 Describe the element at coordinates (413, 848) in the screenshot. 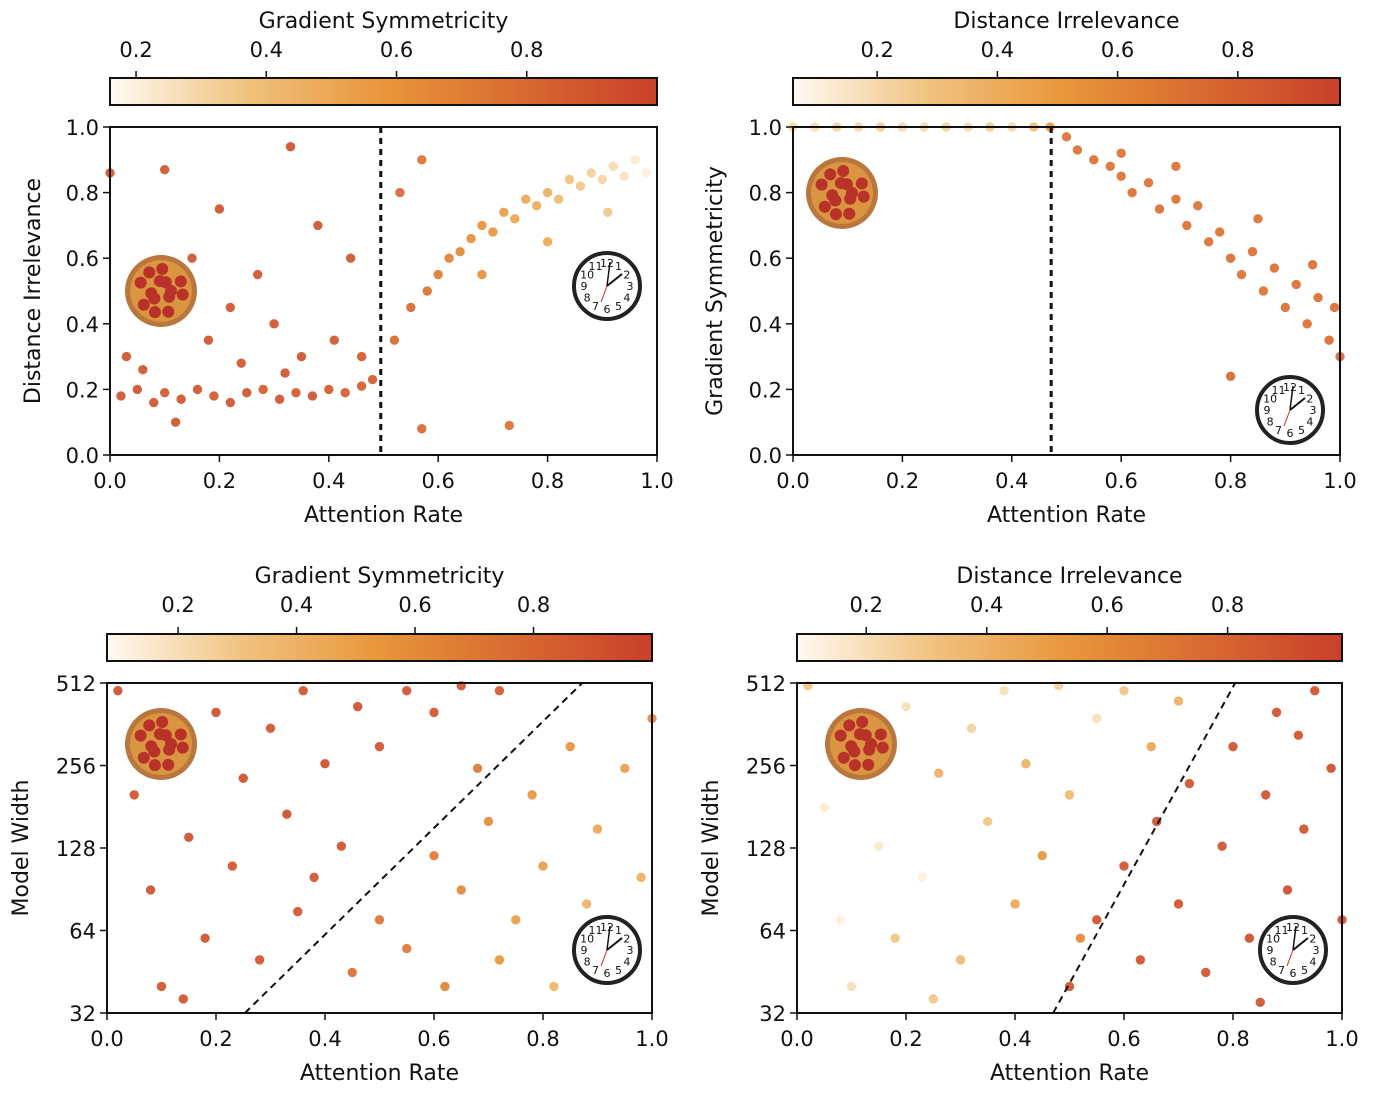

I see `threshold-line` at that location.